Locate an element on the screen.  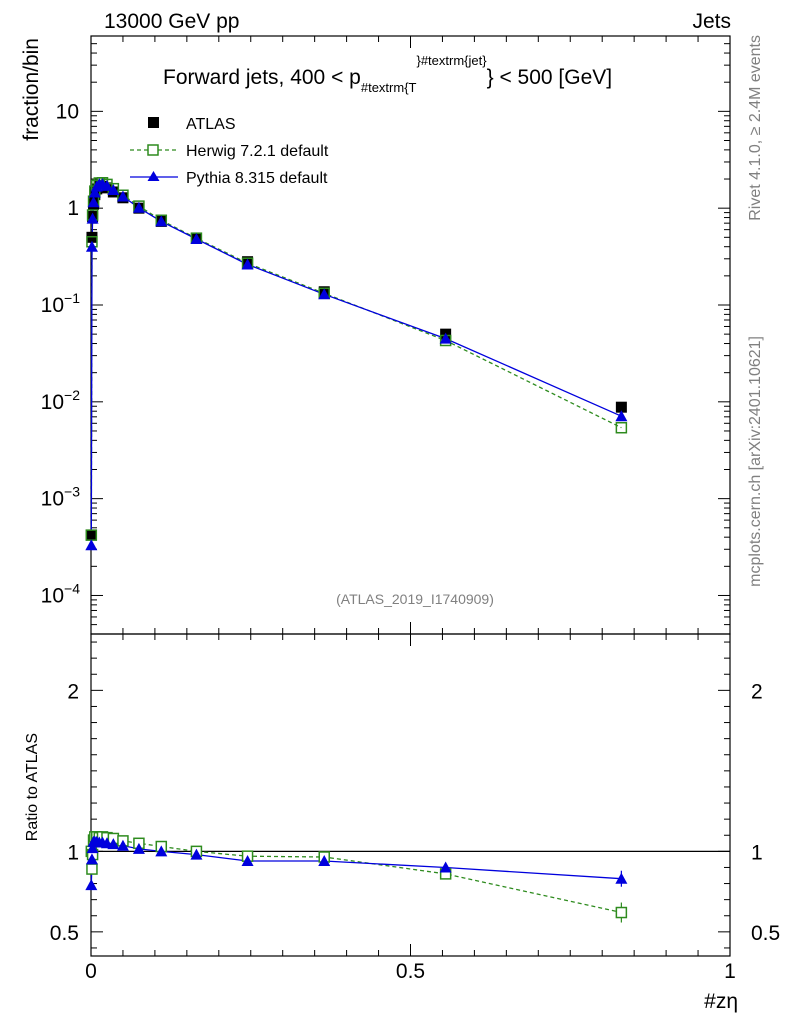
legend-herwig-label: Herwig 7.2.1 default is located at coordinates (257, 151).